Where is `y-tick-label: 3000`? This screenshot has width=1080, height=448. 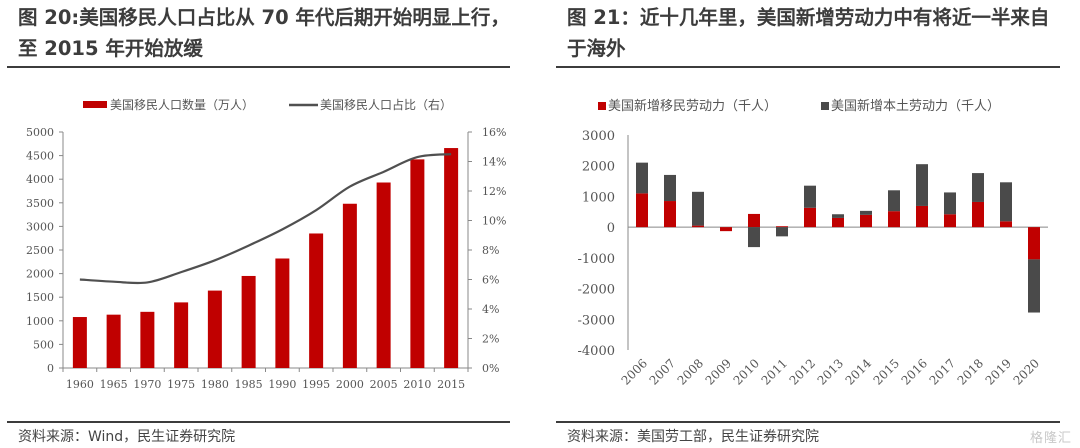 y-tick-label: 3000 is located at coordinates (598, 136).